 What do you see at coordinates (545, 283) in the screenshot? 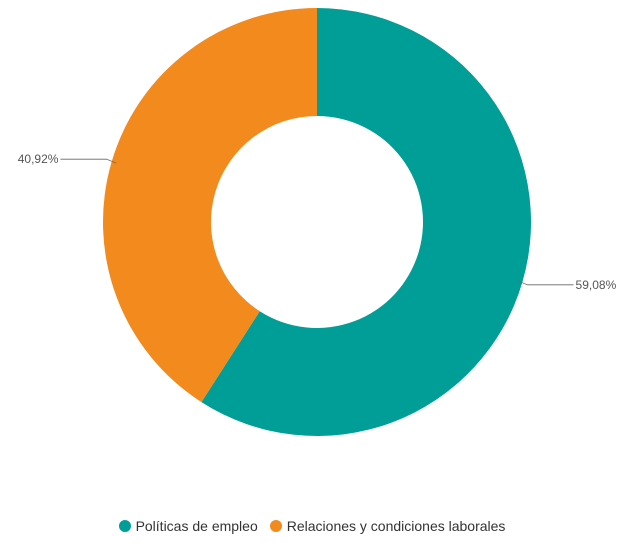
I see `leader-line-politicas-de-empleo` at bounding box center [545, 283].